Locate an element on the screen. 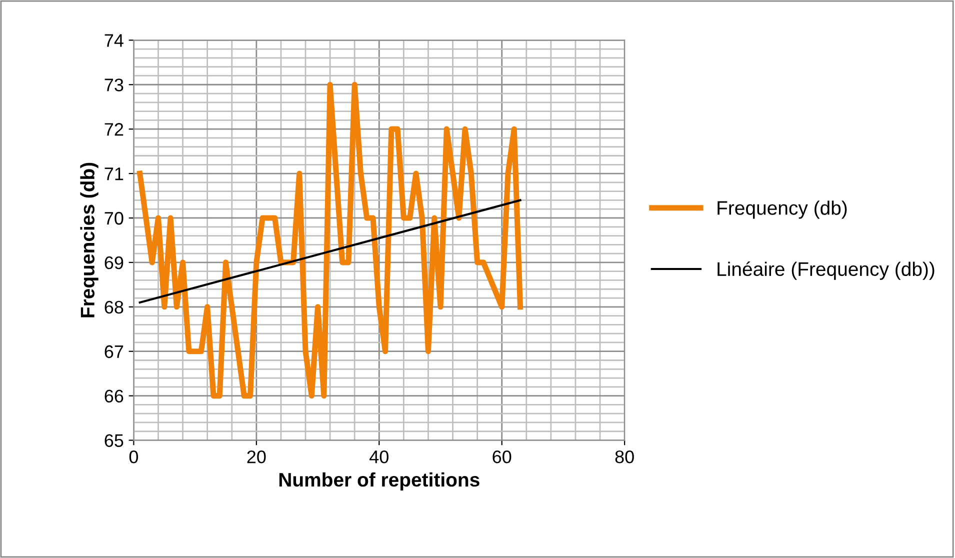 Image resolution: width=955 pixels, height=558 pixels. x-axis-title: Number of repetitions is located at coordinates (379, 481).